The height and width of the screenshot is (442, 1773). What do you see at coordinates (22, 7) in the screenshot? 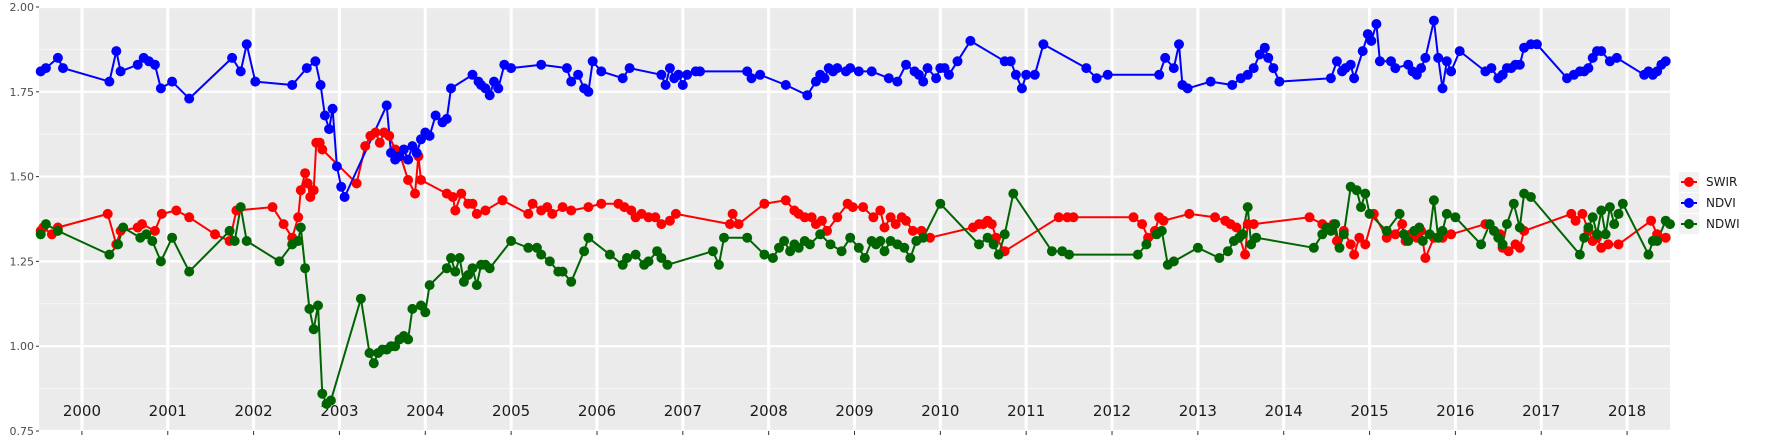
I see `y-tick-label: 2.00` at bounding box center [22, 7].